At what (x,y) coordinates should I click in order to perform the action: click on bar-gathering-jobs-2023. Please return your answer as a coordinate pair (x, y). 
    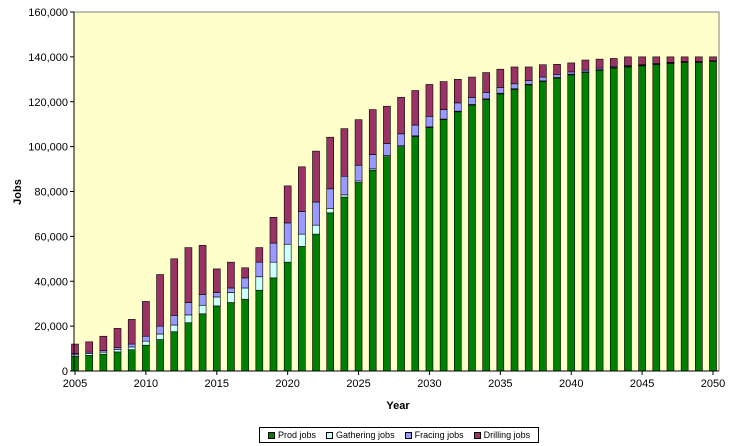
    Looking at the image, I should click on (330, 211).